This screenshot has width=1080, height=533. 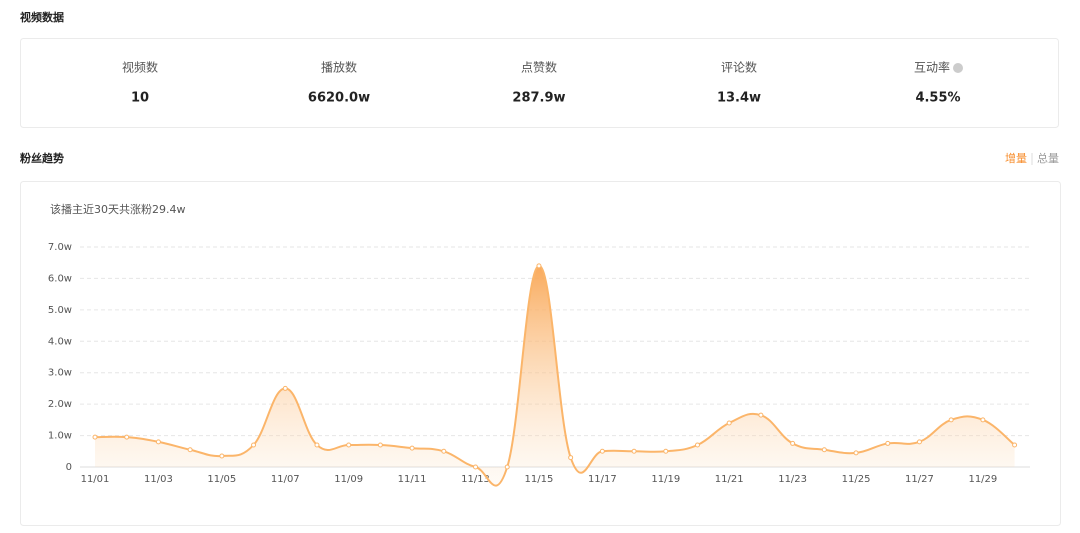 What do you see at coordinates (339, 67) in the screenshot?
I see `stat-label: 播放数` at bounding box center [339, 67].